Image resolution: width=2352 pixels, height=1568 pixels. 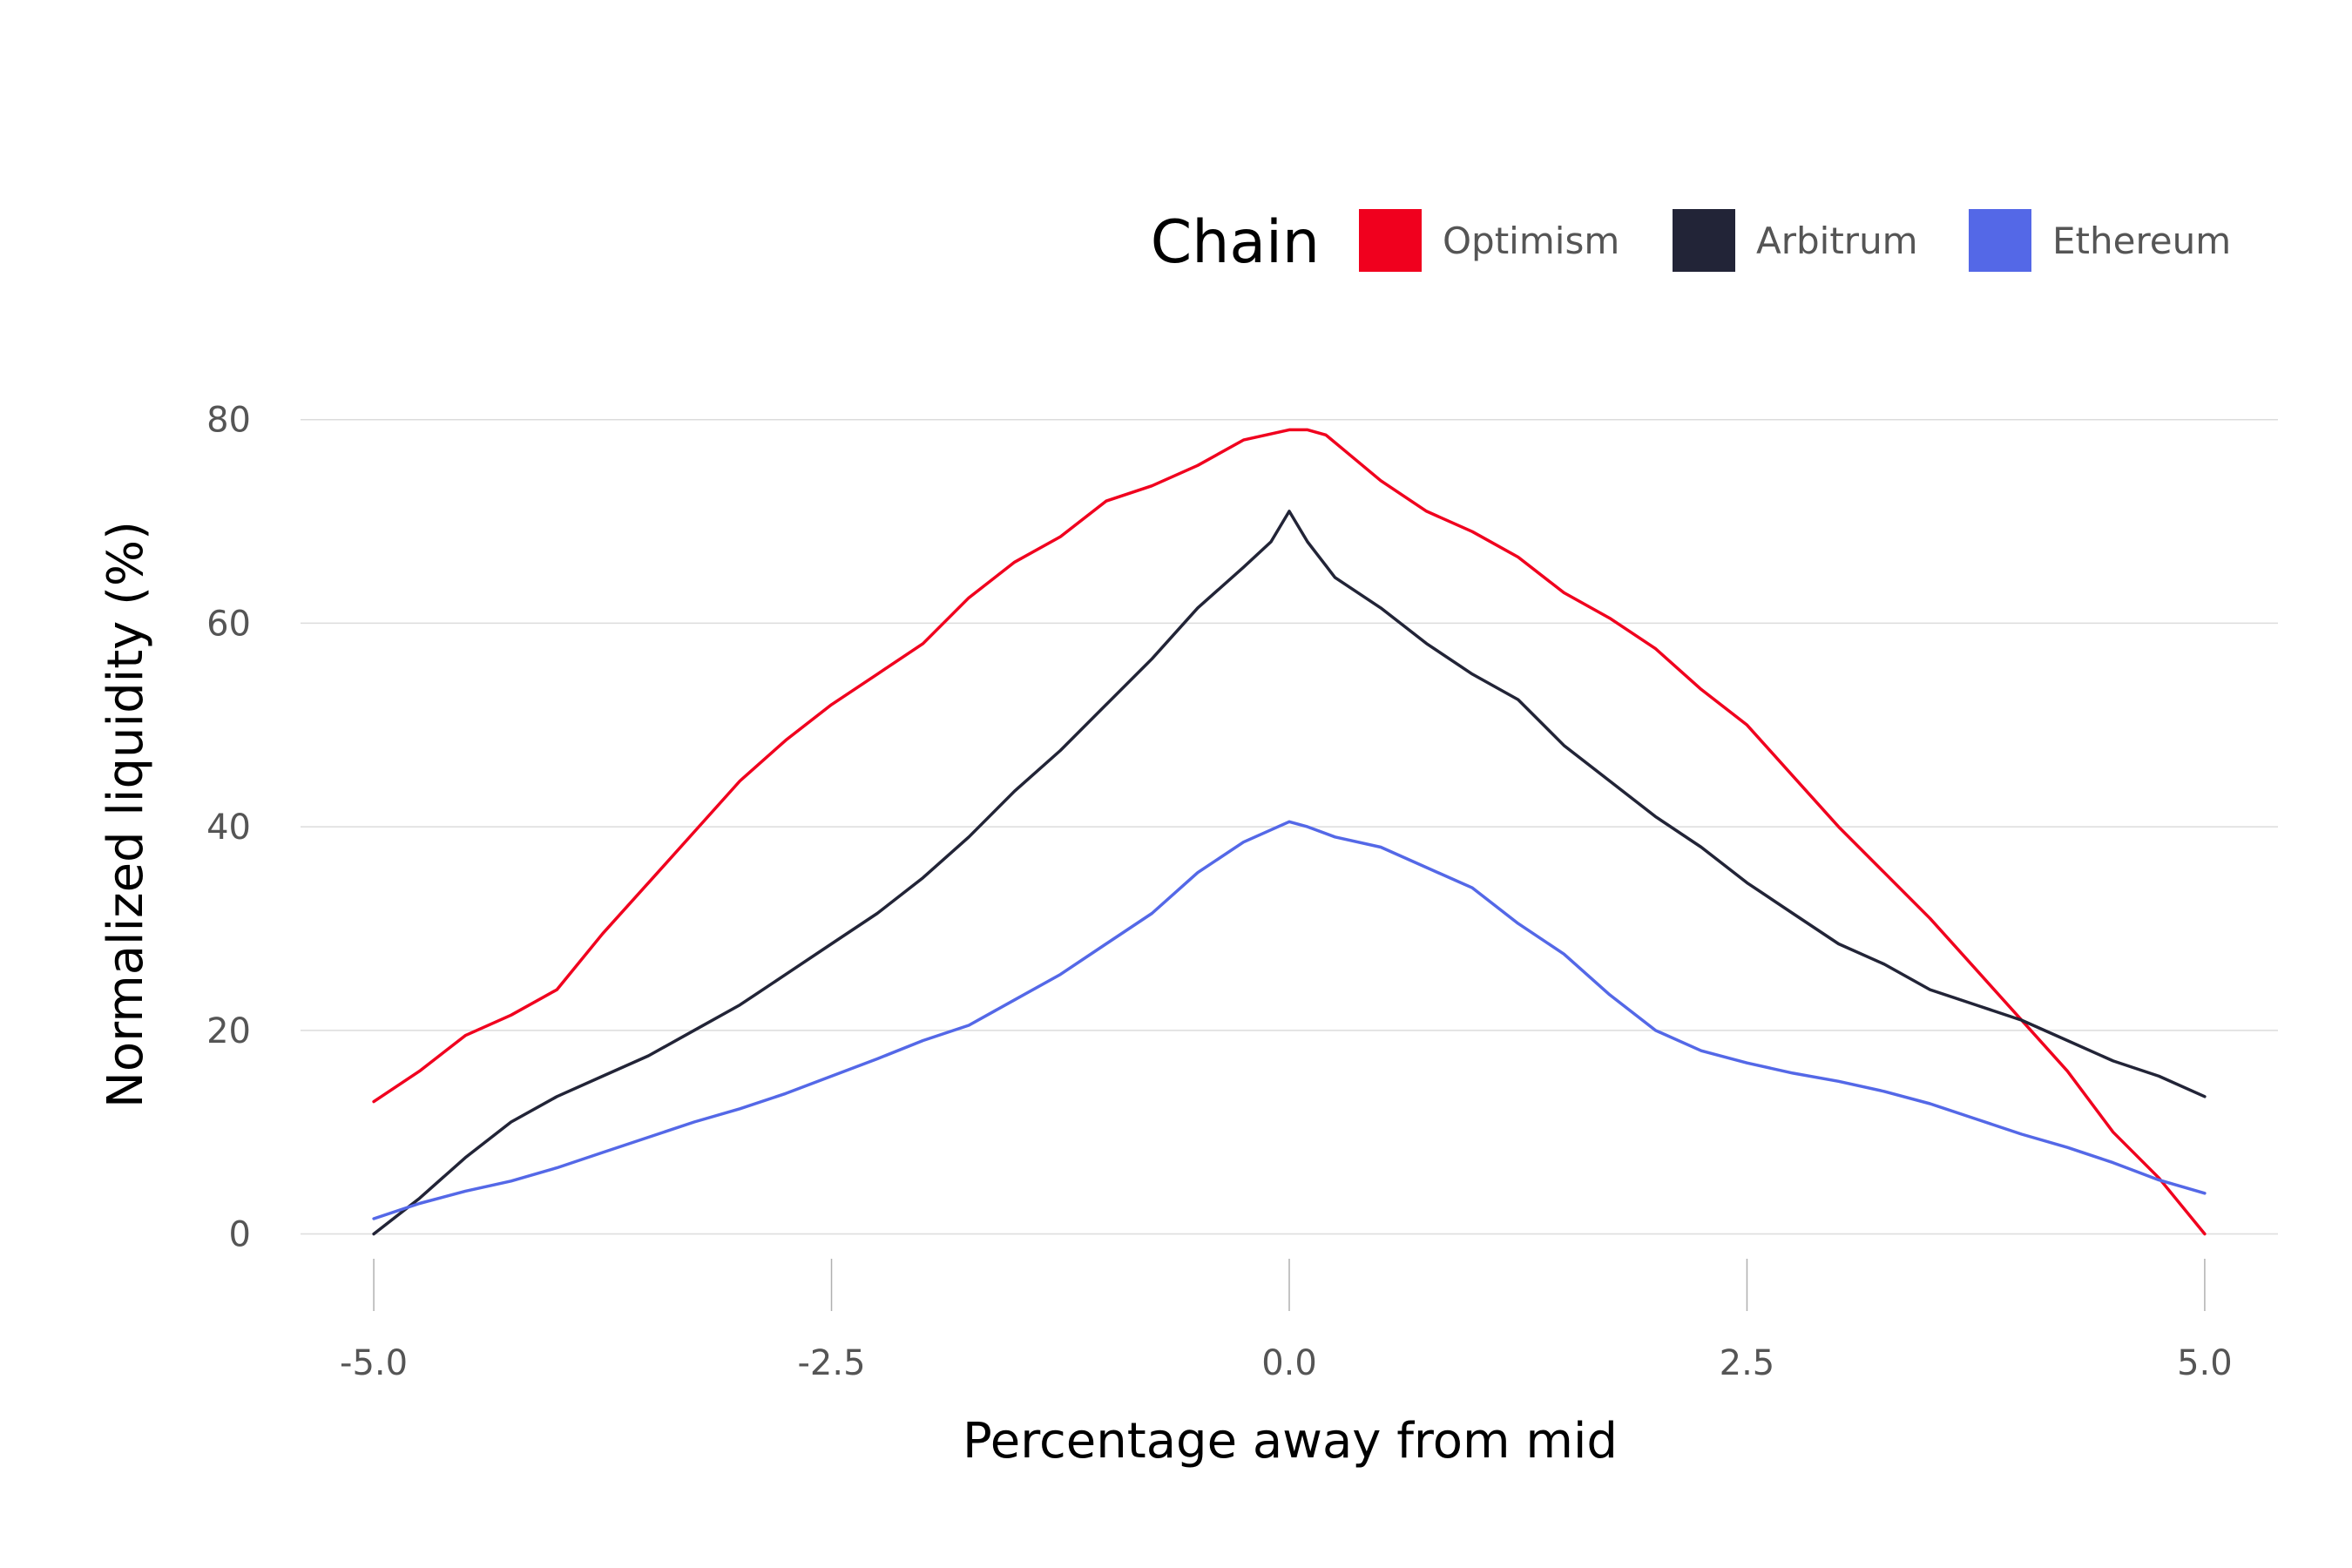 What do you see at coordinates (2205, 1363) in the screenshot?
I see `x-tick-label: 5.0` at bounding box center [2205, 1363].